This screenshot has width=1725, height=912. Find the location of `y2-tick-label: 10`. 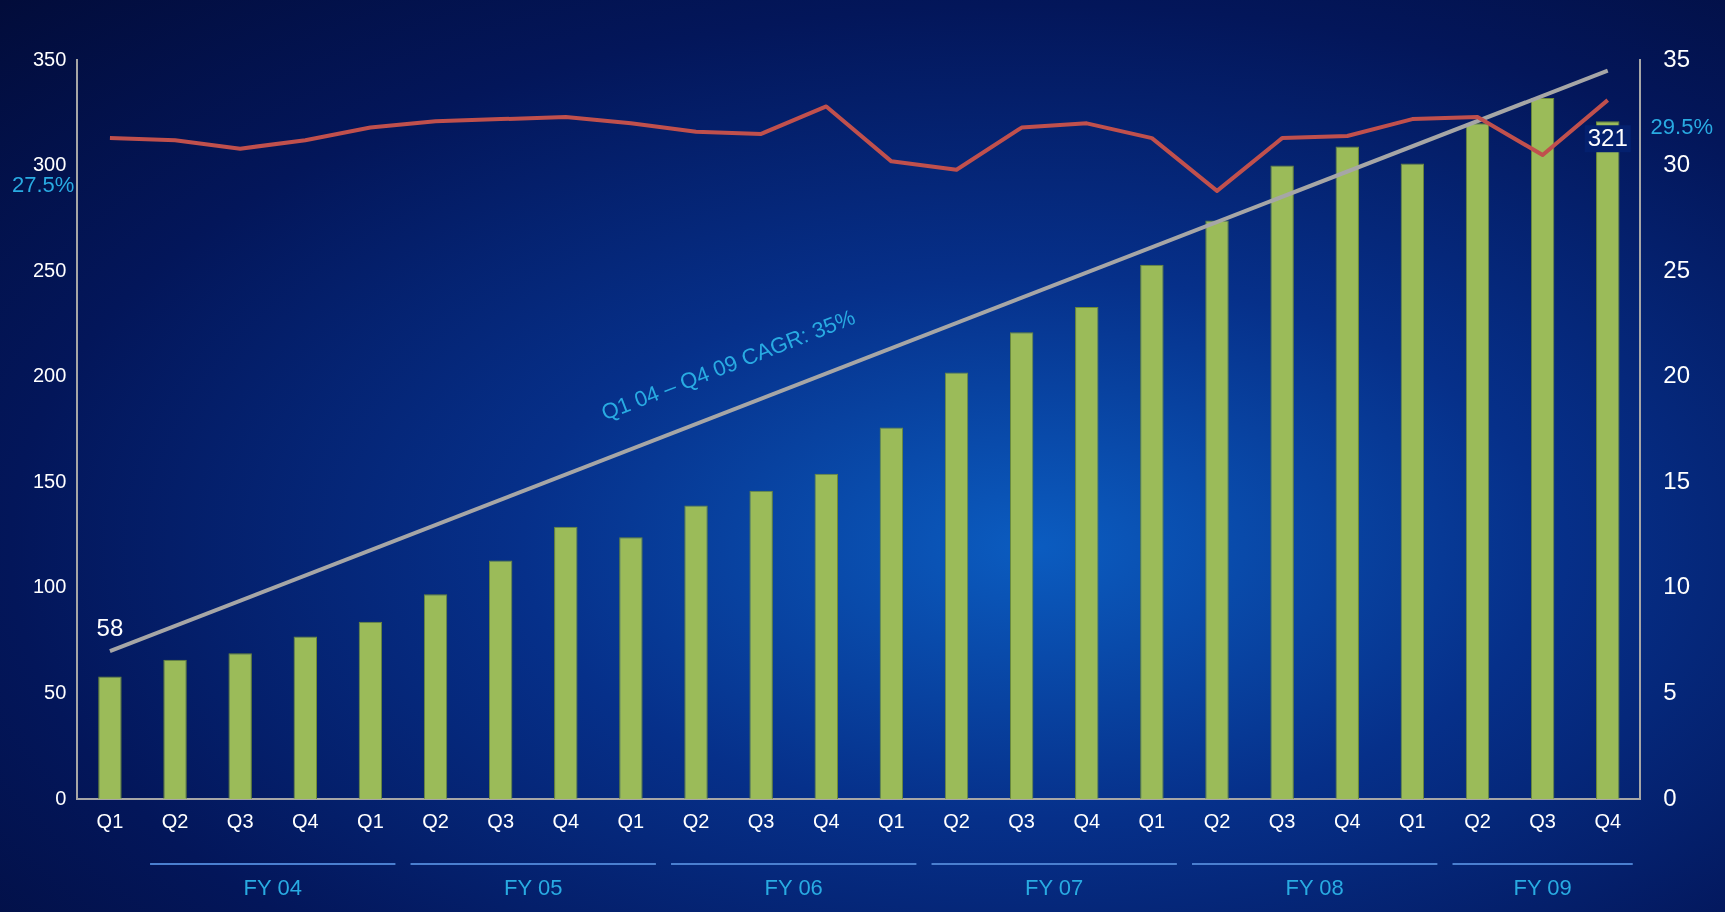

y2-tick-label: 10 is located at coordinates (1677, 586).